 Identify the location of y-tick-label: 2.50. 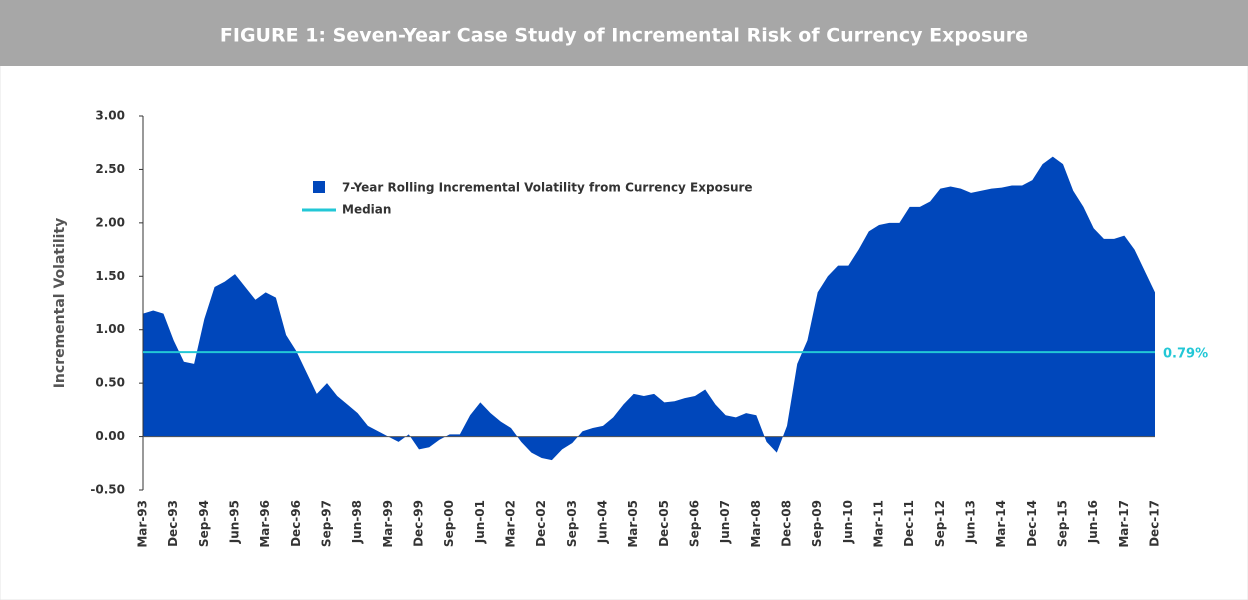
(110, 169).